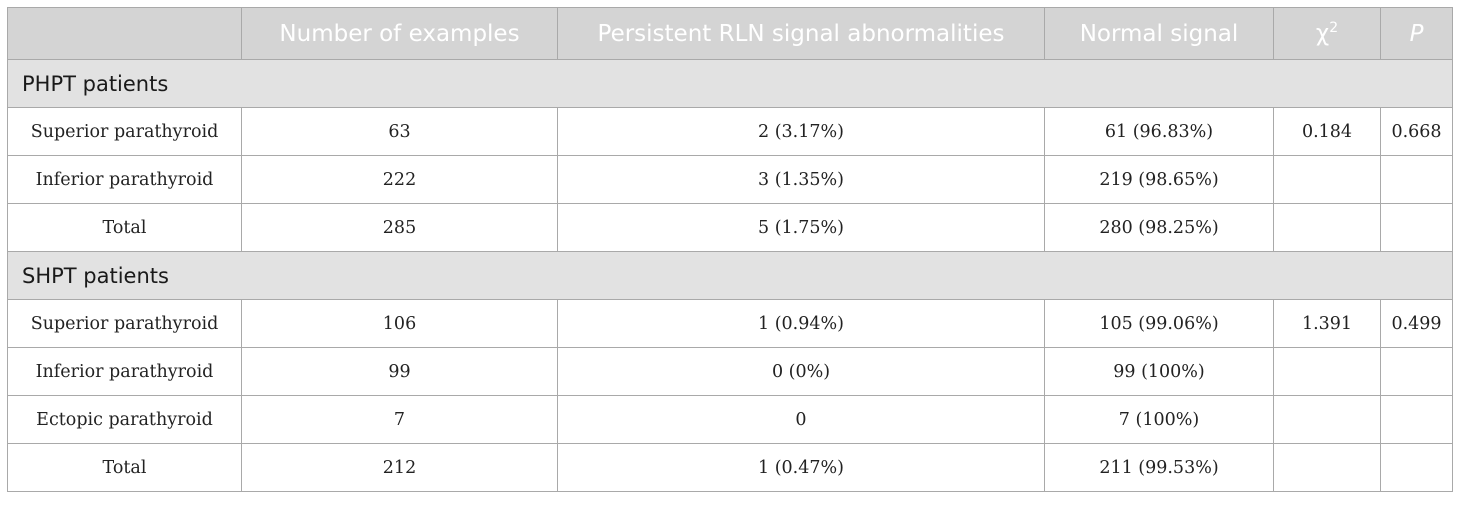  What do you see at coordinates (801, 179) in the screenshot?
I see `cell-abnormal-signal: 3 (1.35%)` at bounding box center [801, 179].